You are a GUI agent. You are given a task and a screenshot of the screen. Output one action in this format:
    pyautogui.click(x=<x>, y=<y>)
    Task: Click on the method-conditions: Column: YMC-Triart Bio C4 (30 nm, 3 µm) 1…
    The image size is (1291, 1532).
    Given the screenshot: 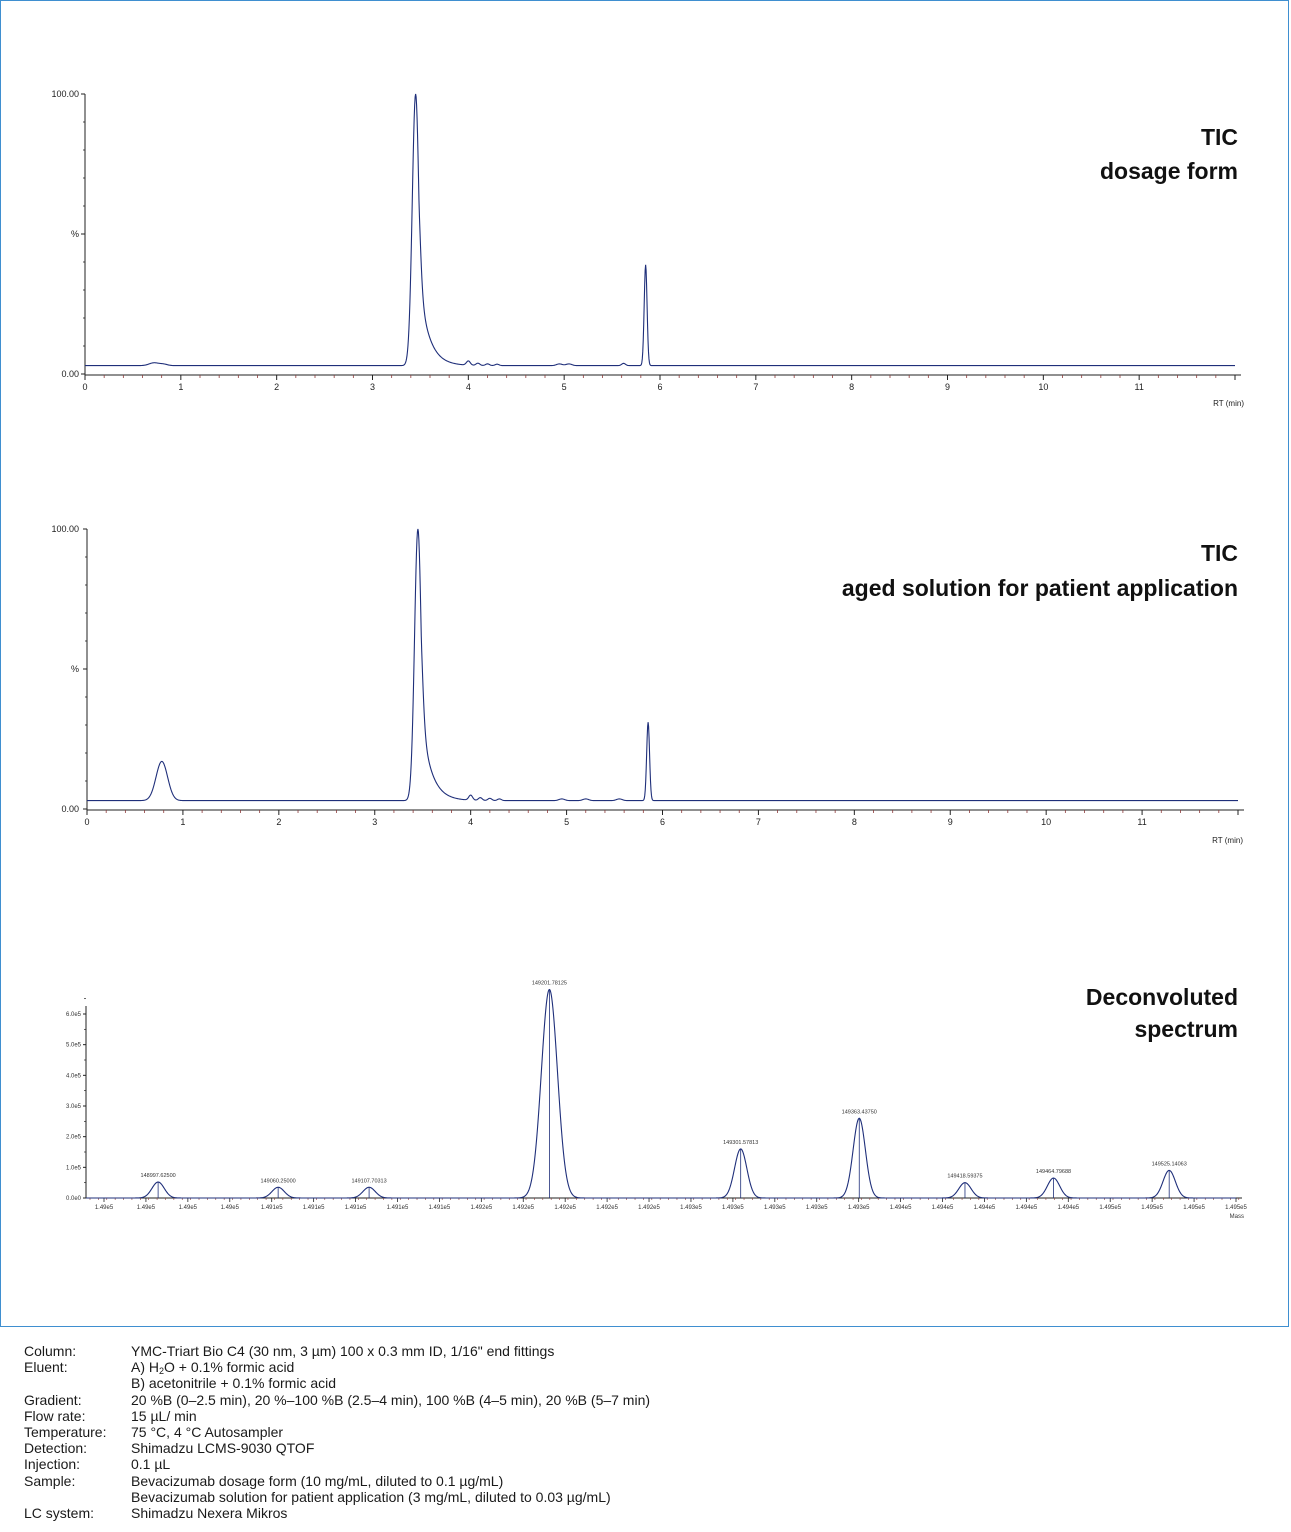 What is the action you would take?
    pyautogui.click(x=649, y=1432)
    